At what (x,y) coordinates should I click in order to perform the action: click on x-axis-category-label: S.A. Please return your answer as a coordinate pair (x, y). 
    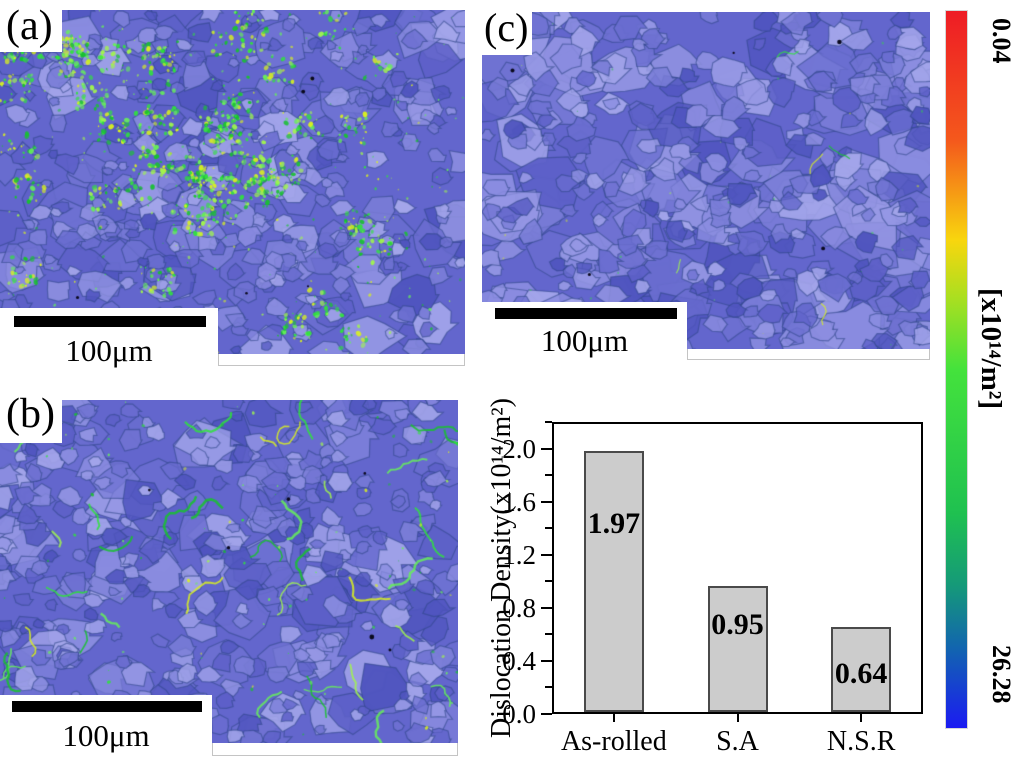
    Looking at the image, I should click on (737, 741).